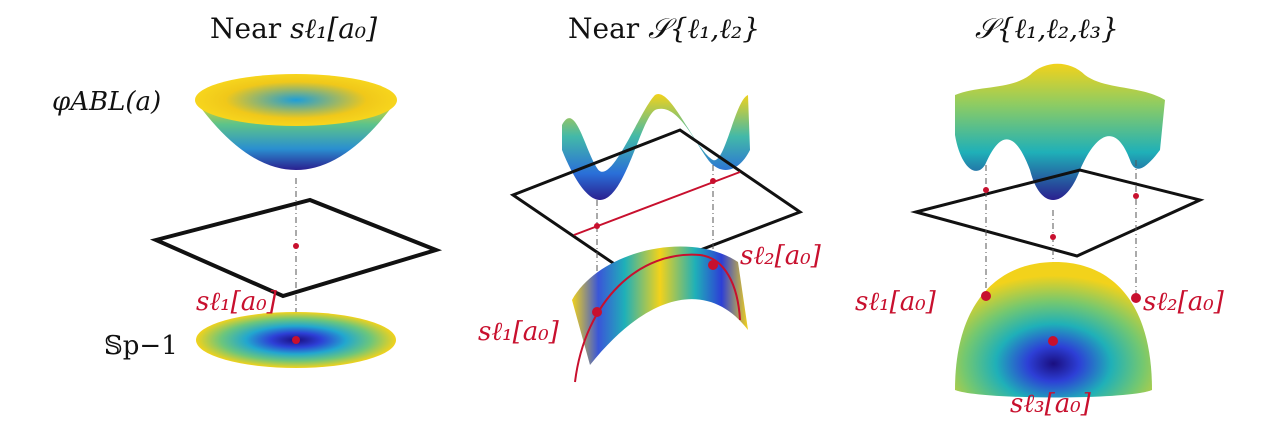 The width and height of the screenshot is (1279, 426). I want to click on function-label: φABL(a), so click(106, 102).